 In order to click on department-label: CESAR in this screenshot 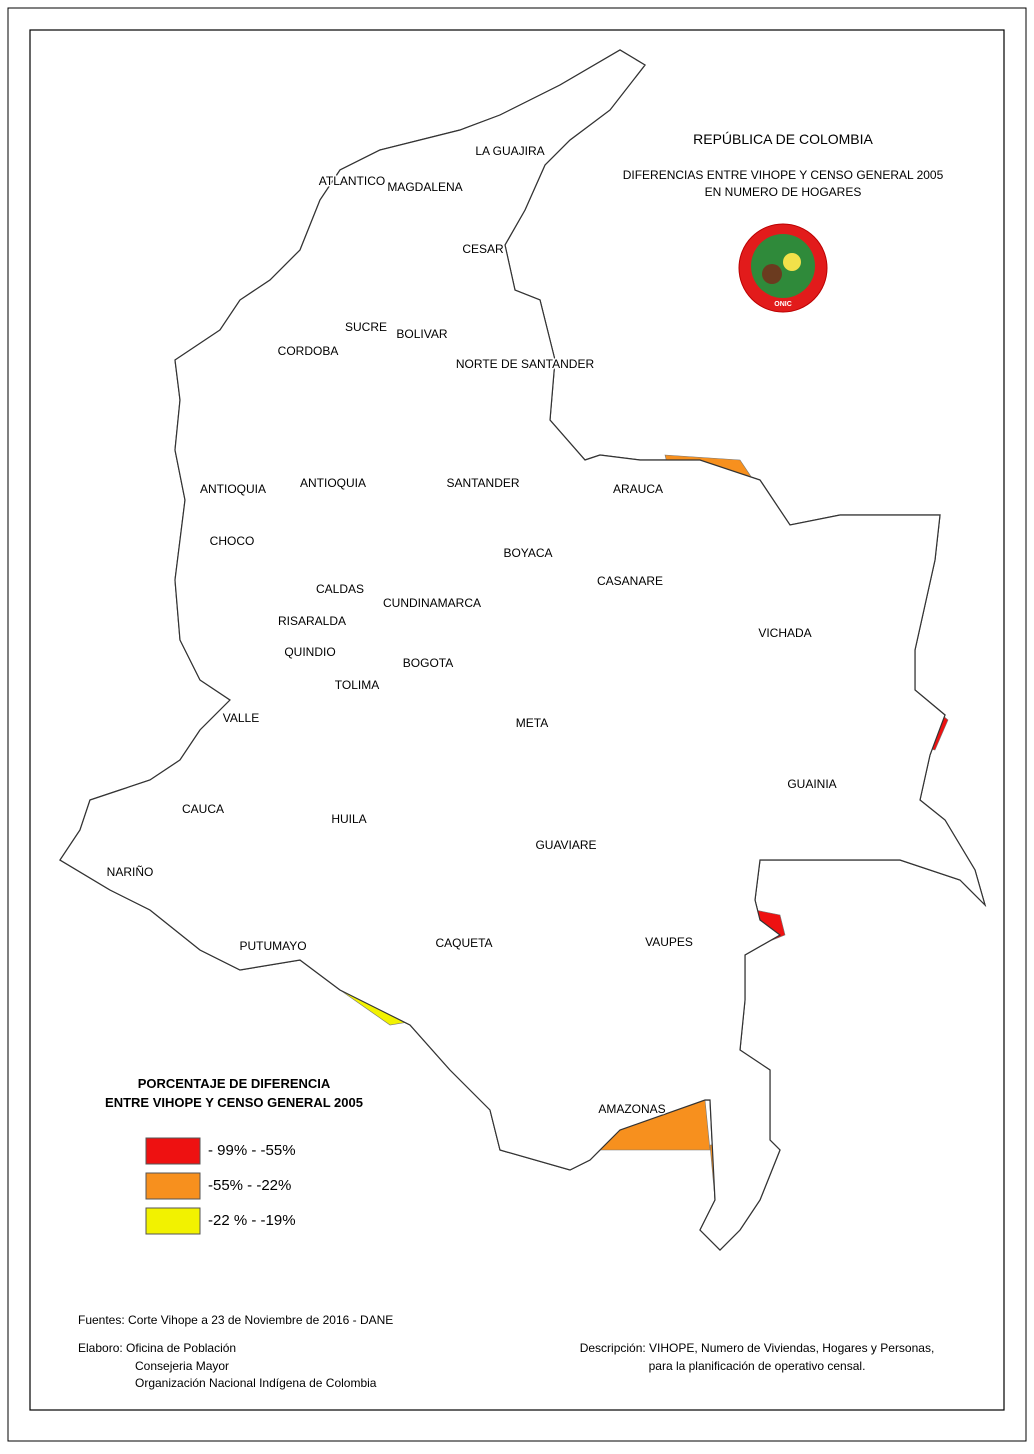, I will do `click(483, 249)`.